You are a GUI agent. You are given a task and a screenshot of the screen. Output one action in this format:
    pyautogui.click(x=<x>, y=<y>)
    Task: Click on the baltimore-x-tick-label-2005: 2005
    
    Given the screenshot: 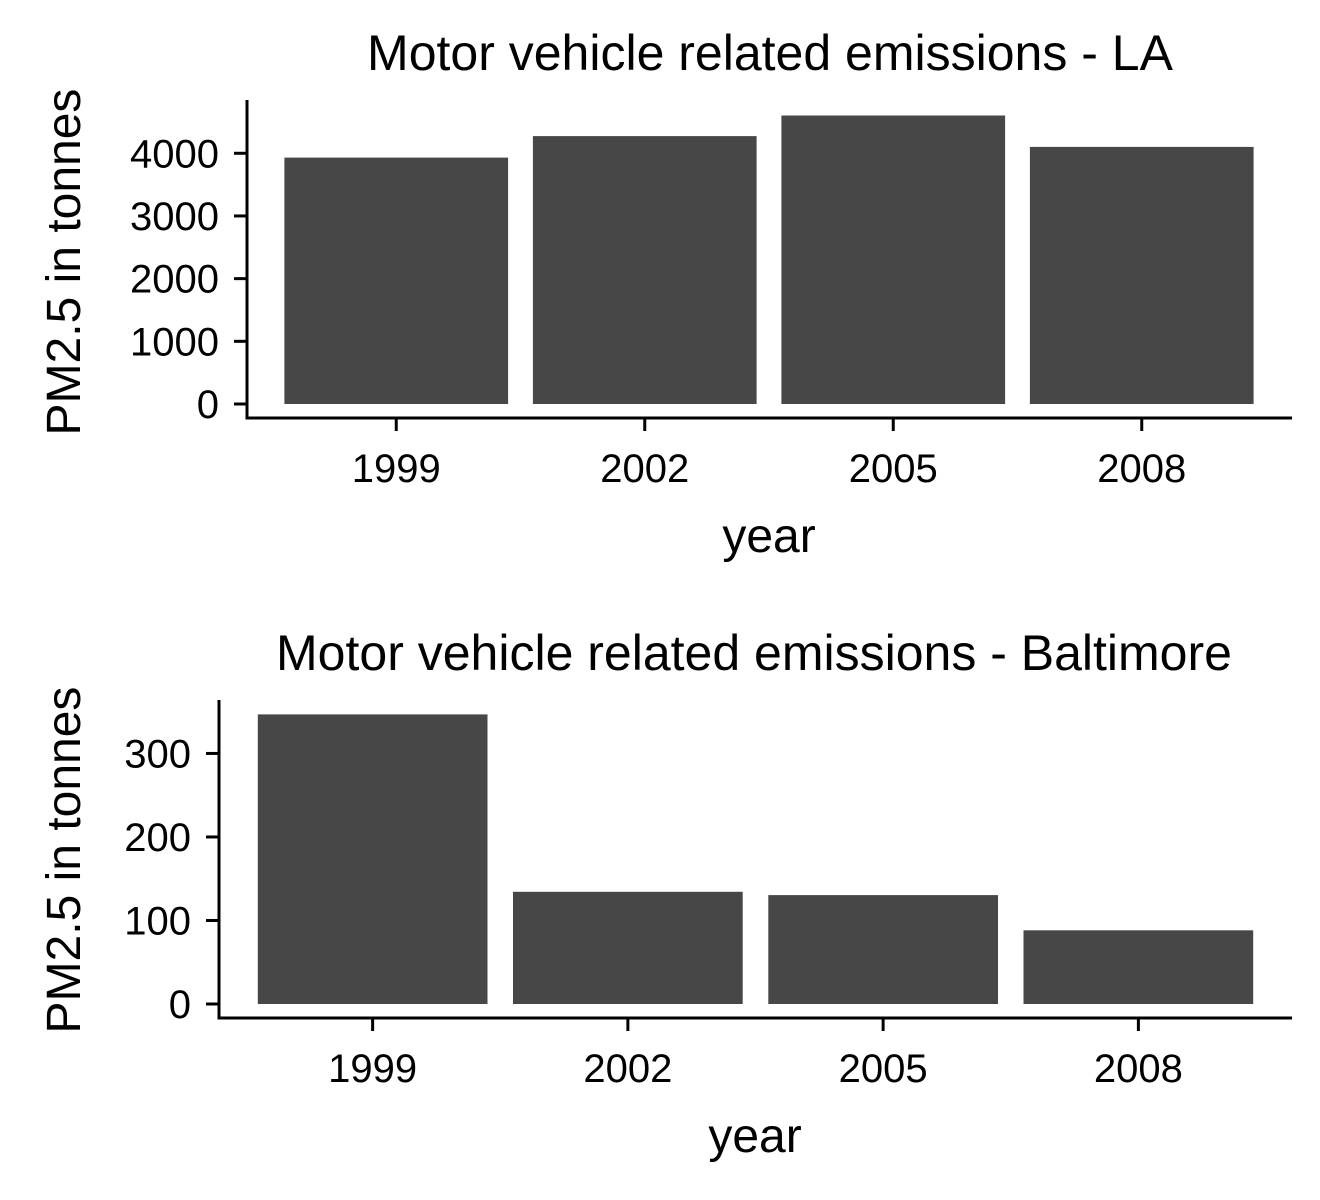 What is the action you would take?
    pyautogui.click(x=883, y=1069)
    